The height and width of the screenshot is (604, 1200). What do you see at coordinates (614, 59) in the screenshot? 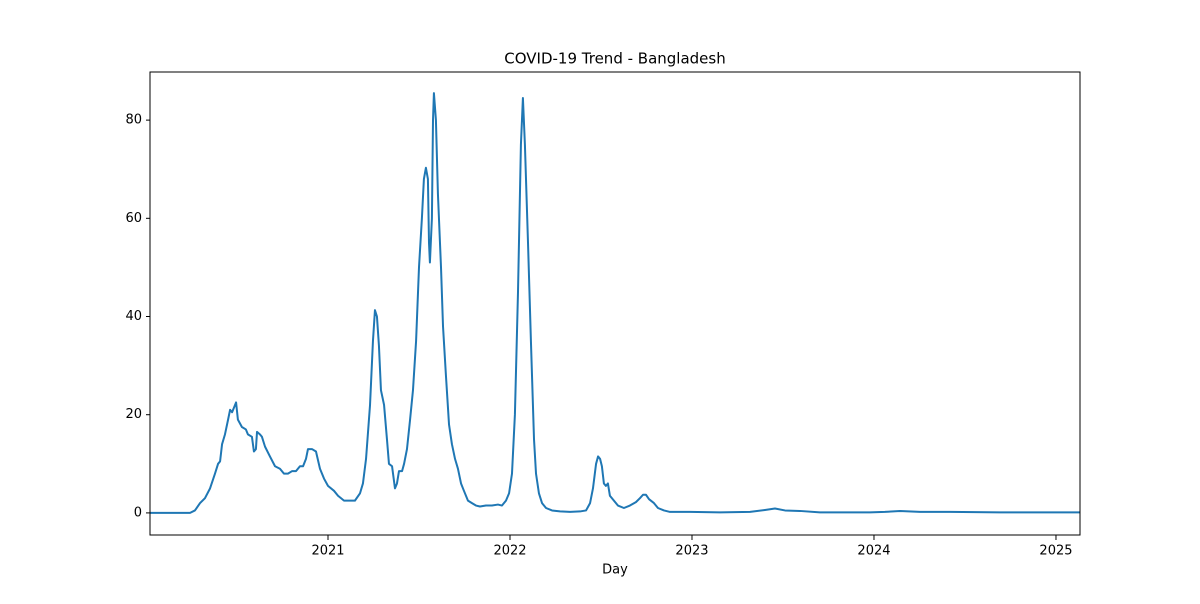
I see `chart-title: COVID-19 Trend - Bangladesh` at bounding box center [614, 59].